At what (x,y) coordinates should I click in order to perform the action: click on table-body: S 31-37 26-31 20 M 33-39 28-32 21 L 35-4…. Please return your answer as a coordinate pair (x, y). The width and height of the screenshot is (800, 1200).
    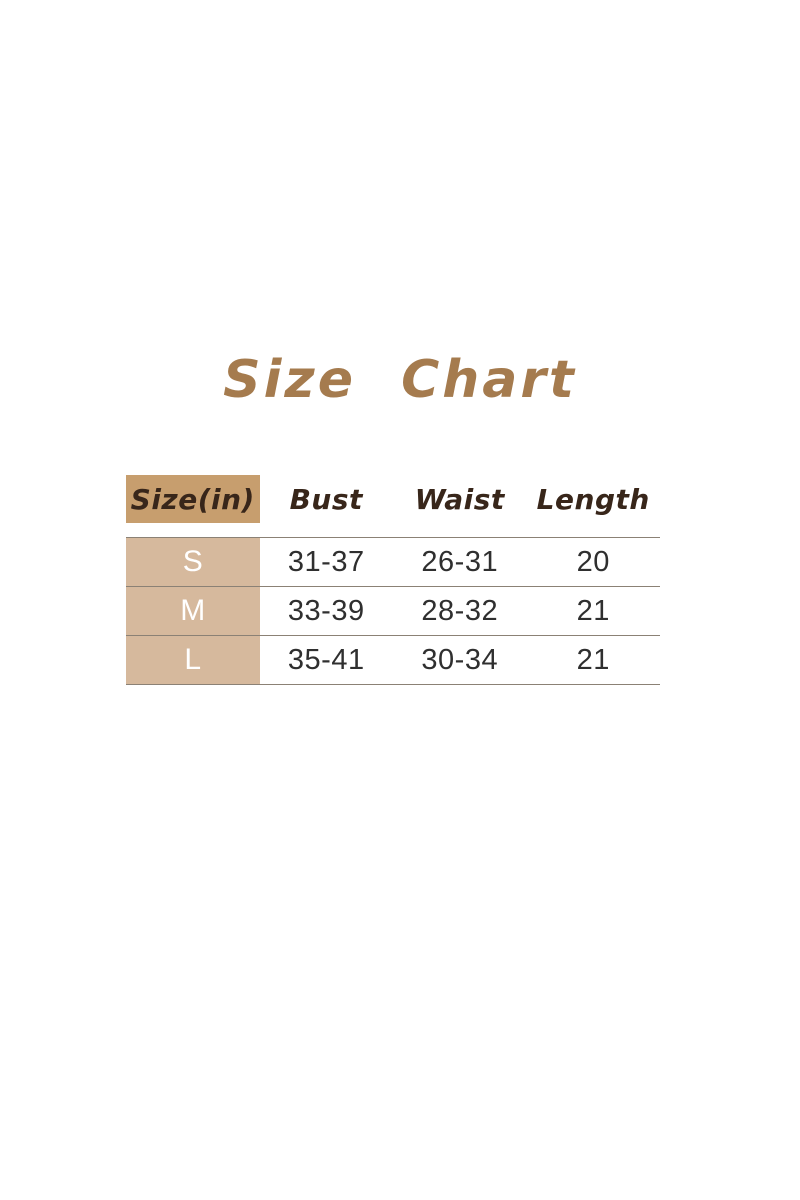
    Looking at the image, I should click on (393, 611).